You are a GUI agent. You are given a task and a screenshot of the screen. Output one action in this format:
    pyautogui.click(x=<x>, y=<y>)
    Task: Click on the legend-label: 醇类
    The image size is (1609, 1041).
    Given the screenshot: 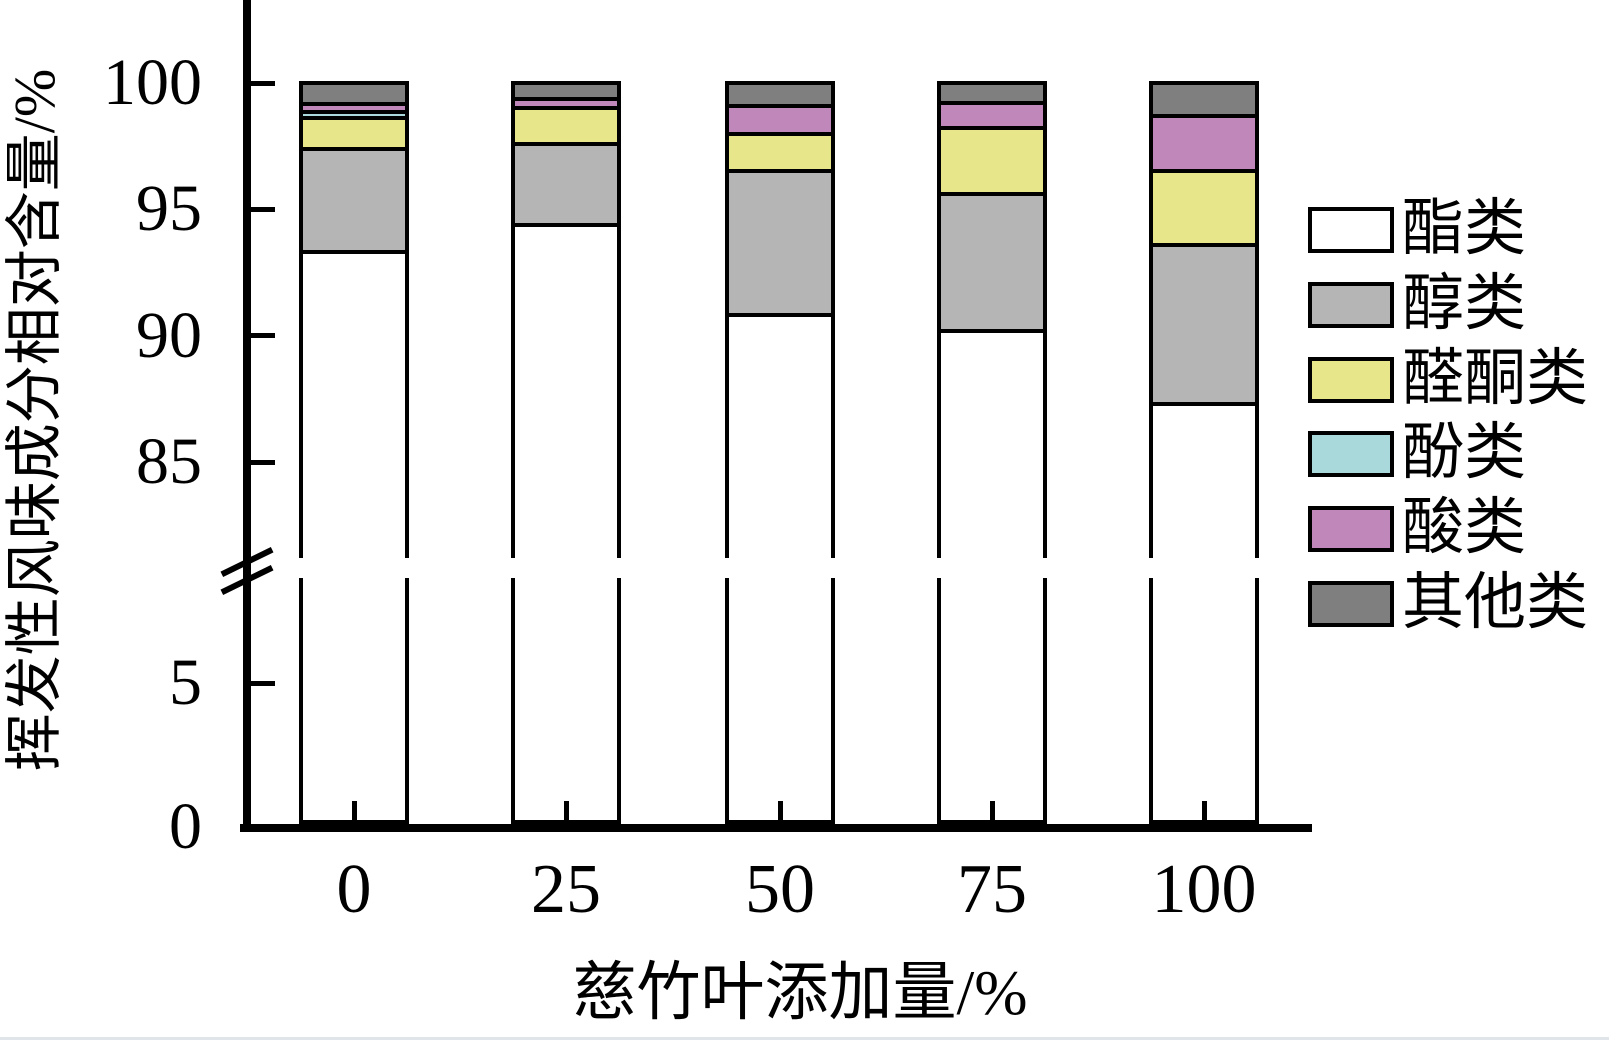 What is the action you would take?
    pyautogui.click(x=1464, y=303)
    